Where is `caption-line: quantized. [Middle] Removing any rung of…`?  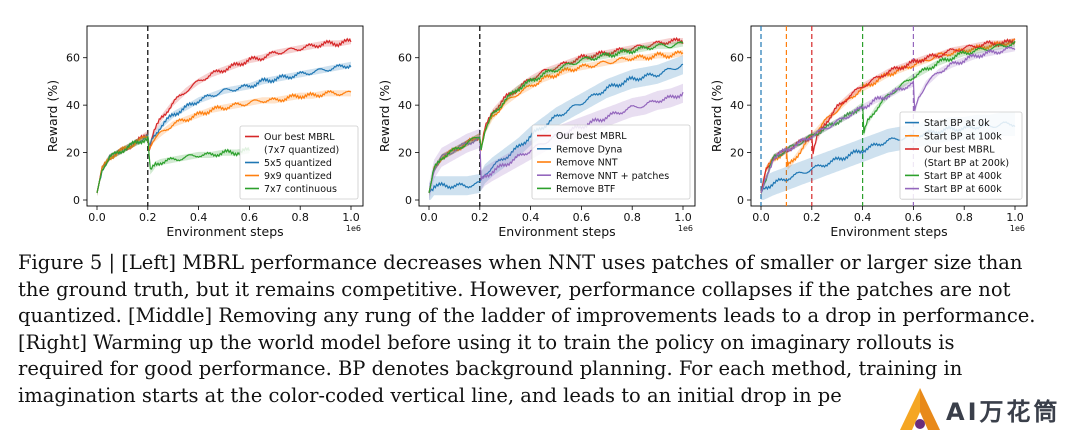 caption-line: quantized. [Middle] Removing any rung of… is located at coordinates (527, 315).